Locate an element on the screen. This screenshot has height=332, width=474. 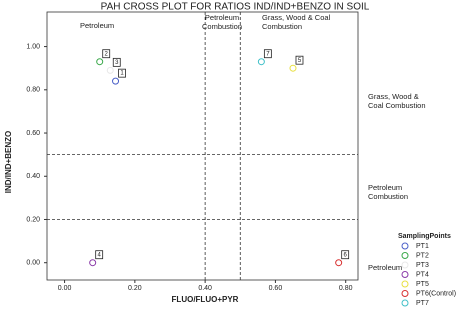
point-label: 4 is located at coordinates (100, 255).